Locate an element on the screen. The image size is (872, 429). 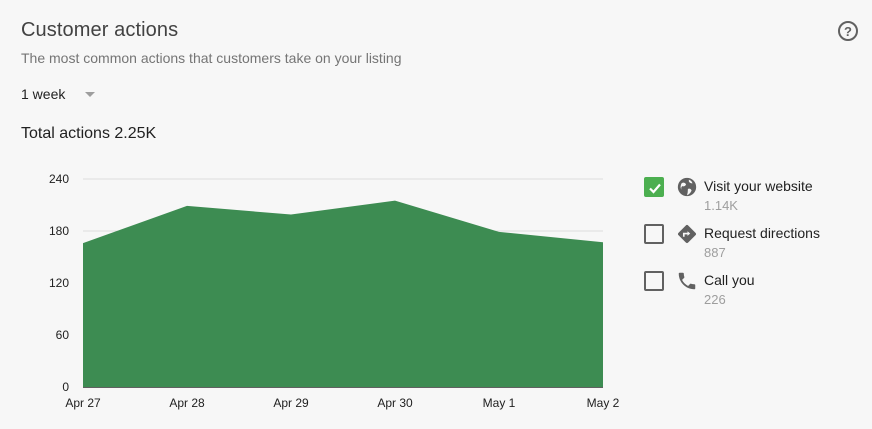
x-tick-label: Apr 27 is located at coordinates (83, 403).